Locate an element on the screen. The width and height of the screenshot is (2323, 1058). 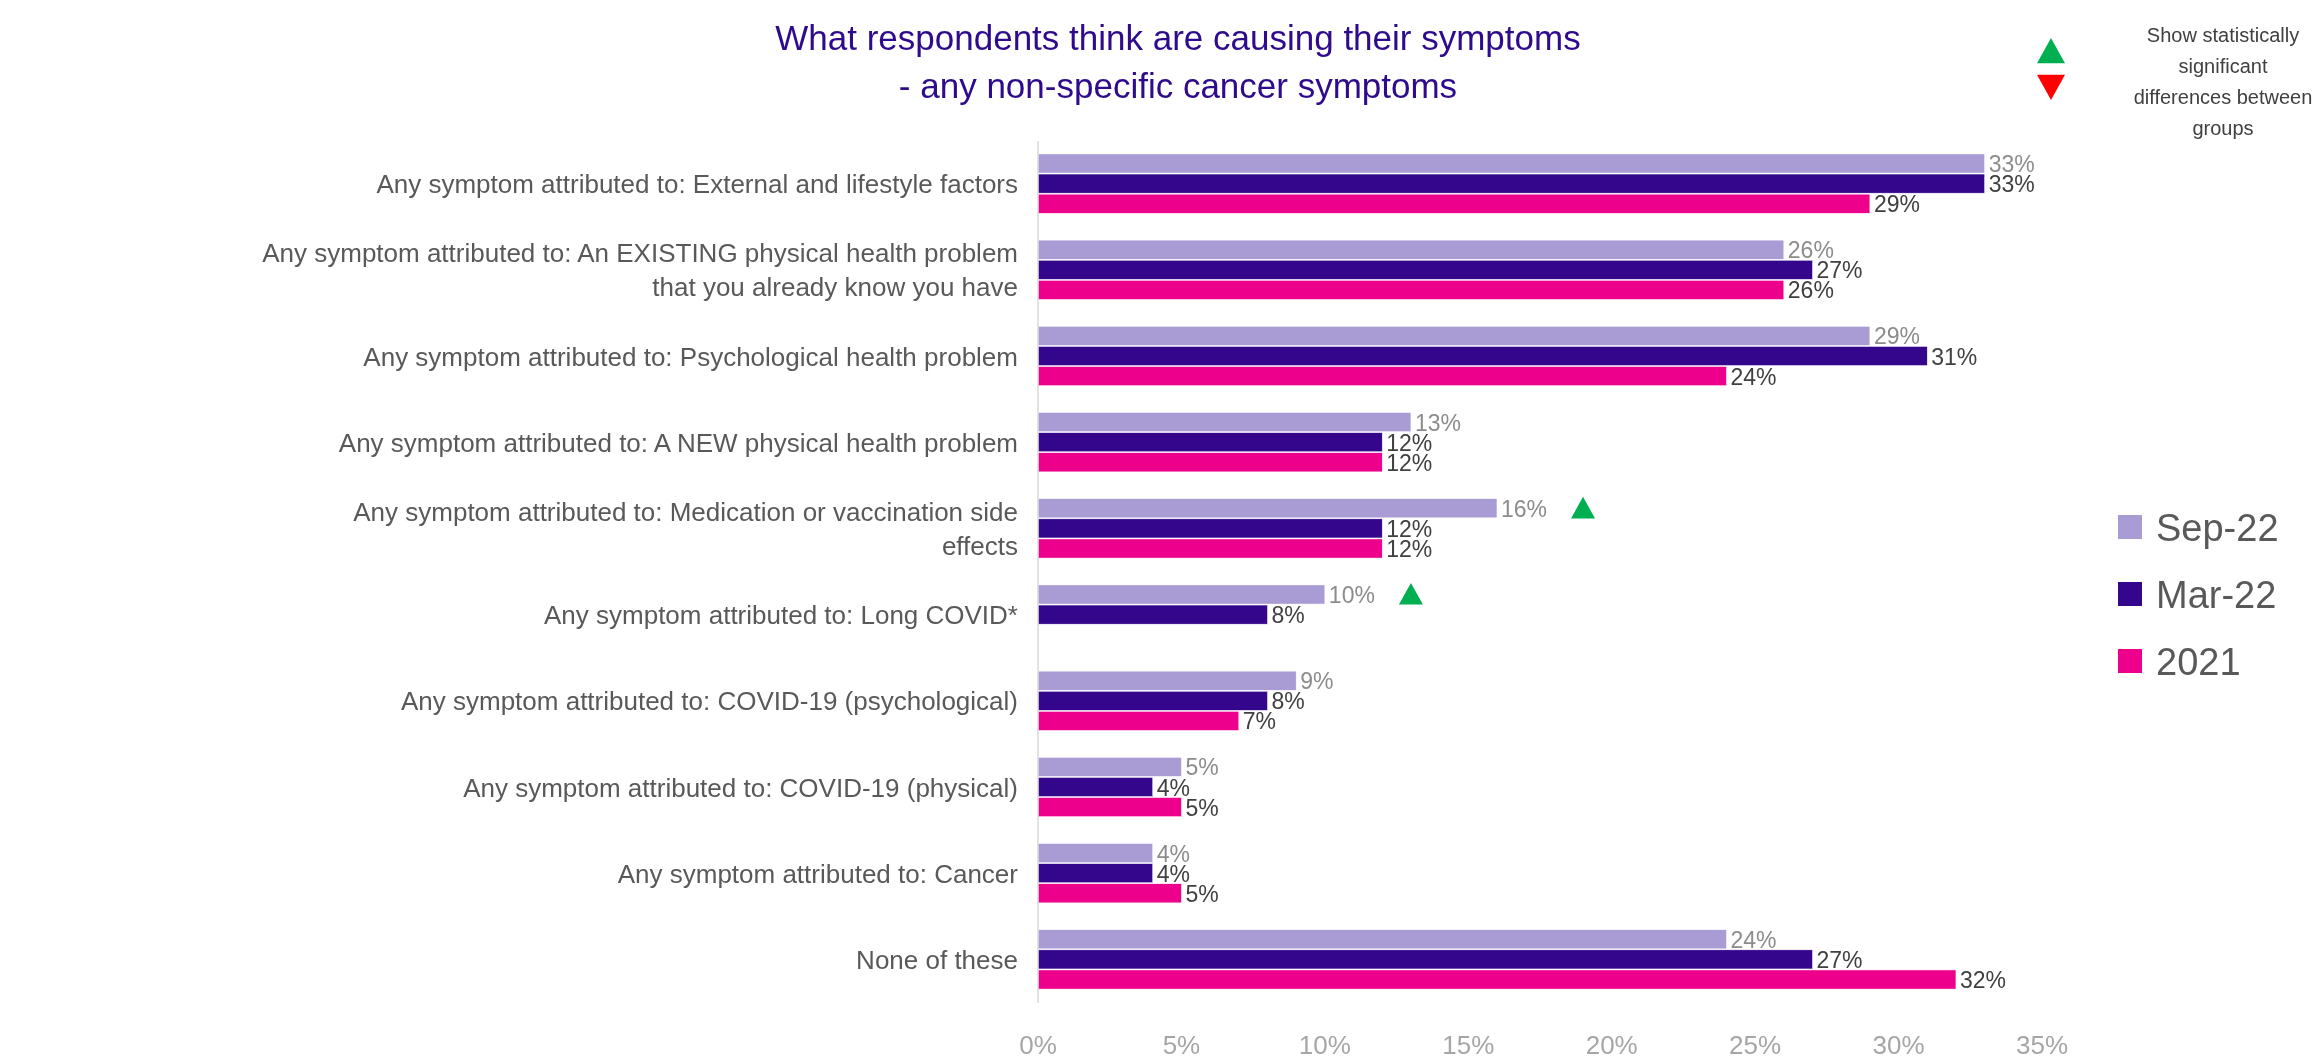
x-tick-label: 20% is located at coordinates (1611, 1044).